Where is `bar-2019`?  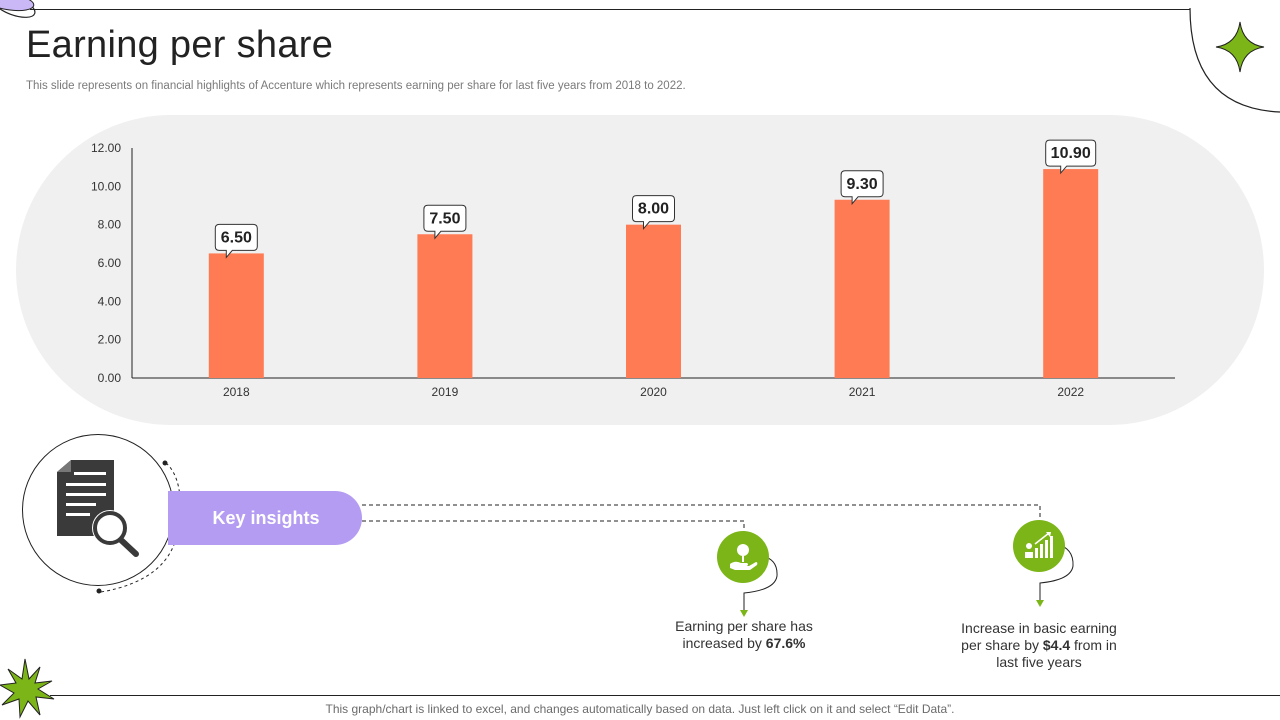 bar-2019 is located at coordinates (445, 306).